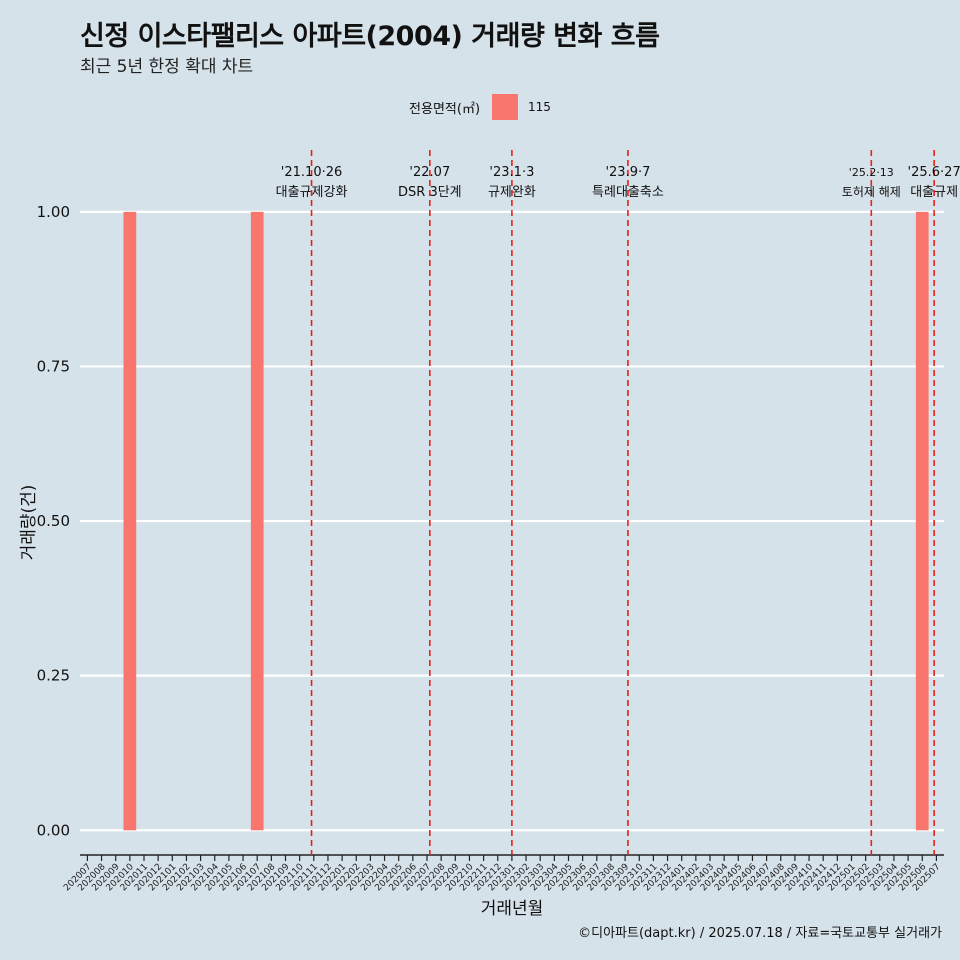 The width and height of the screenshot is (960, 960). Describe the element at coordinates (370, 36) in the screenshot. I see `chart-title: 신정 이스타팰리스 아파트(2004) 거래량 변화 흐름` at that location.